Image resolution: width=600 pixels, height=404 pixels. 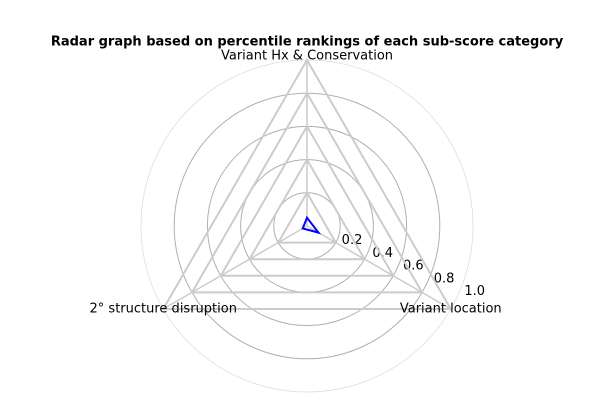 I want to click on category-label: Variant Hx & Conservation, so click(x=307, y=56).